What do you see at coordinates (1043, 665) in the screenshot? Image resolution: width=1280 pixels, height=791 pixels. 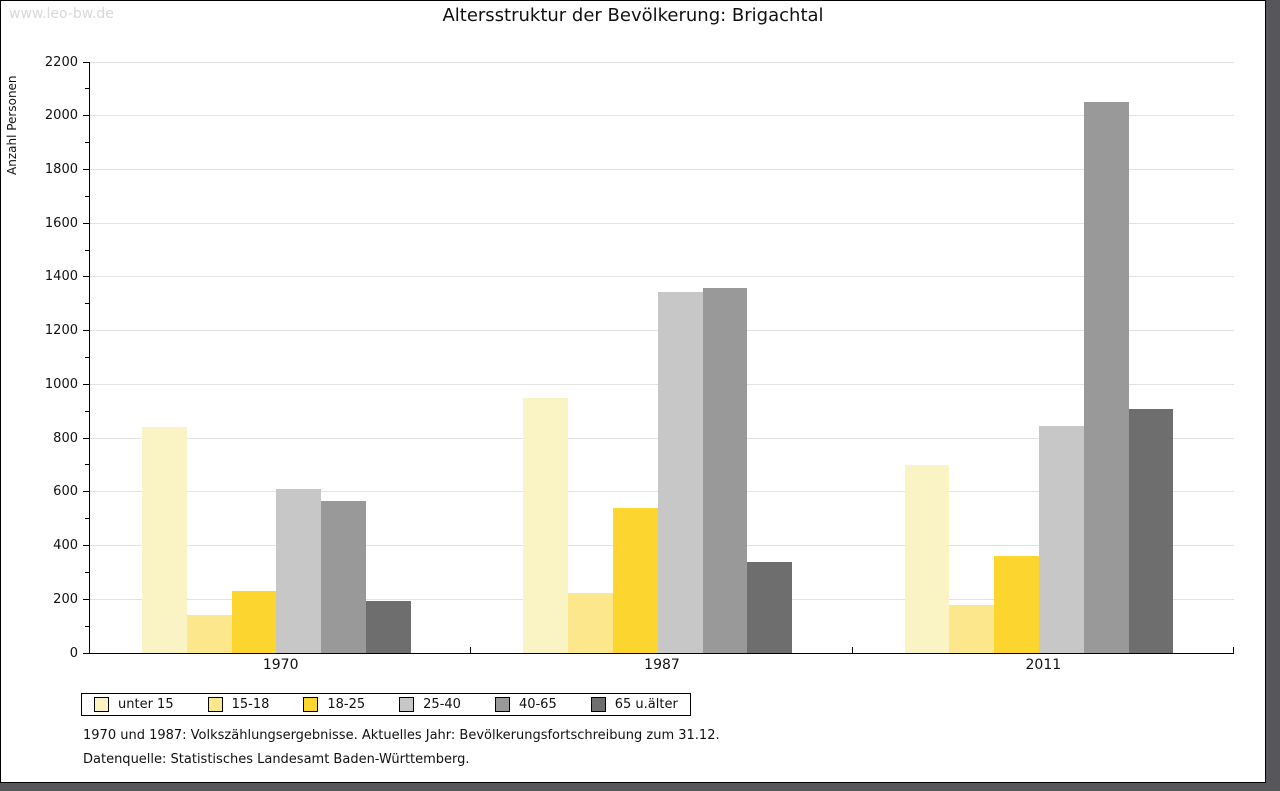 I see `x-tick-label: 2011` at bounding box center [1043, 665].